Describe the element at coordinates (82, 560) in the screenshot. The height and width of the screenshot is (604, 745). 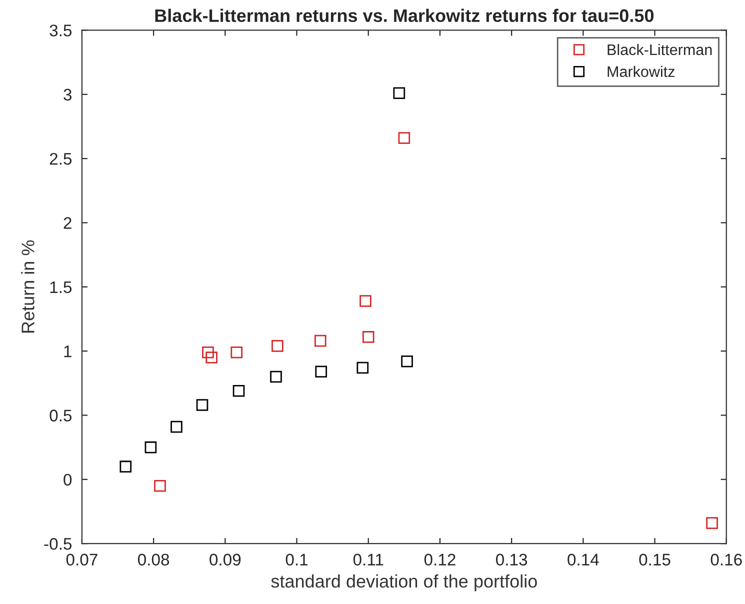
I see `x-tick-label: 0.07` at that location.